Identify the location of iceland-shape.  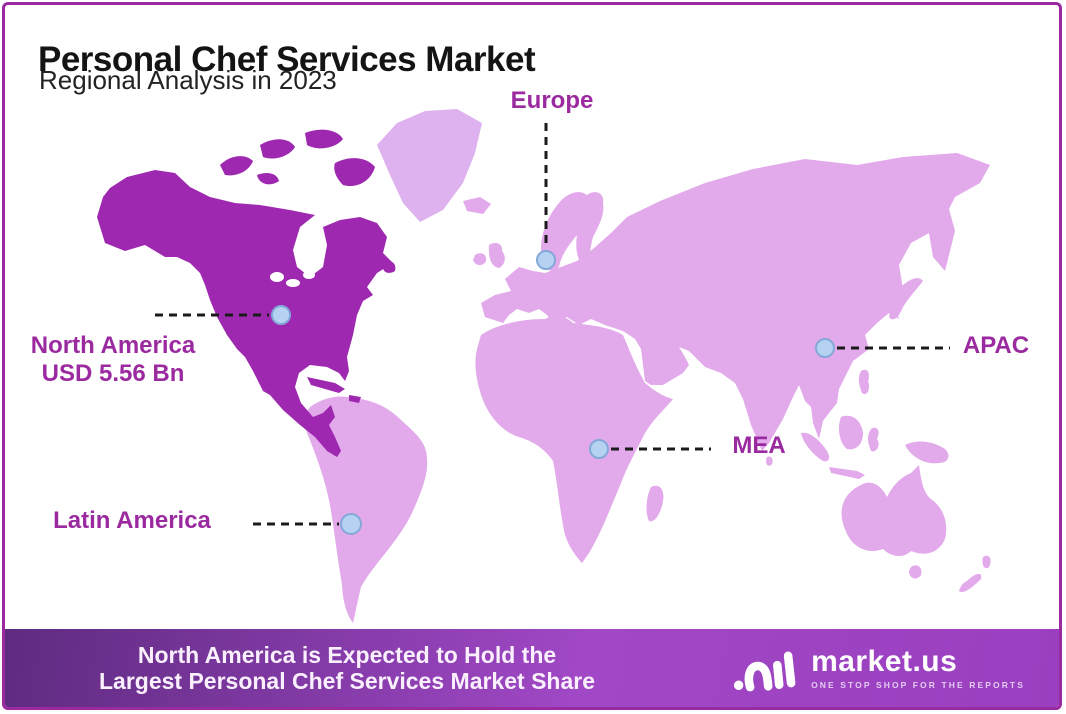
(477, 205).